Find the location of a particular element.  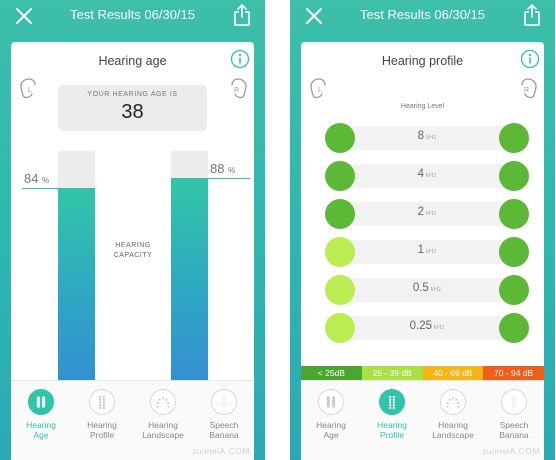

profile-row: 0.25 kHz is located at coordinates (427, 328).